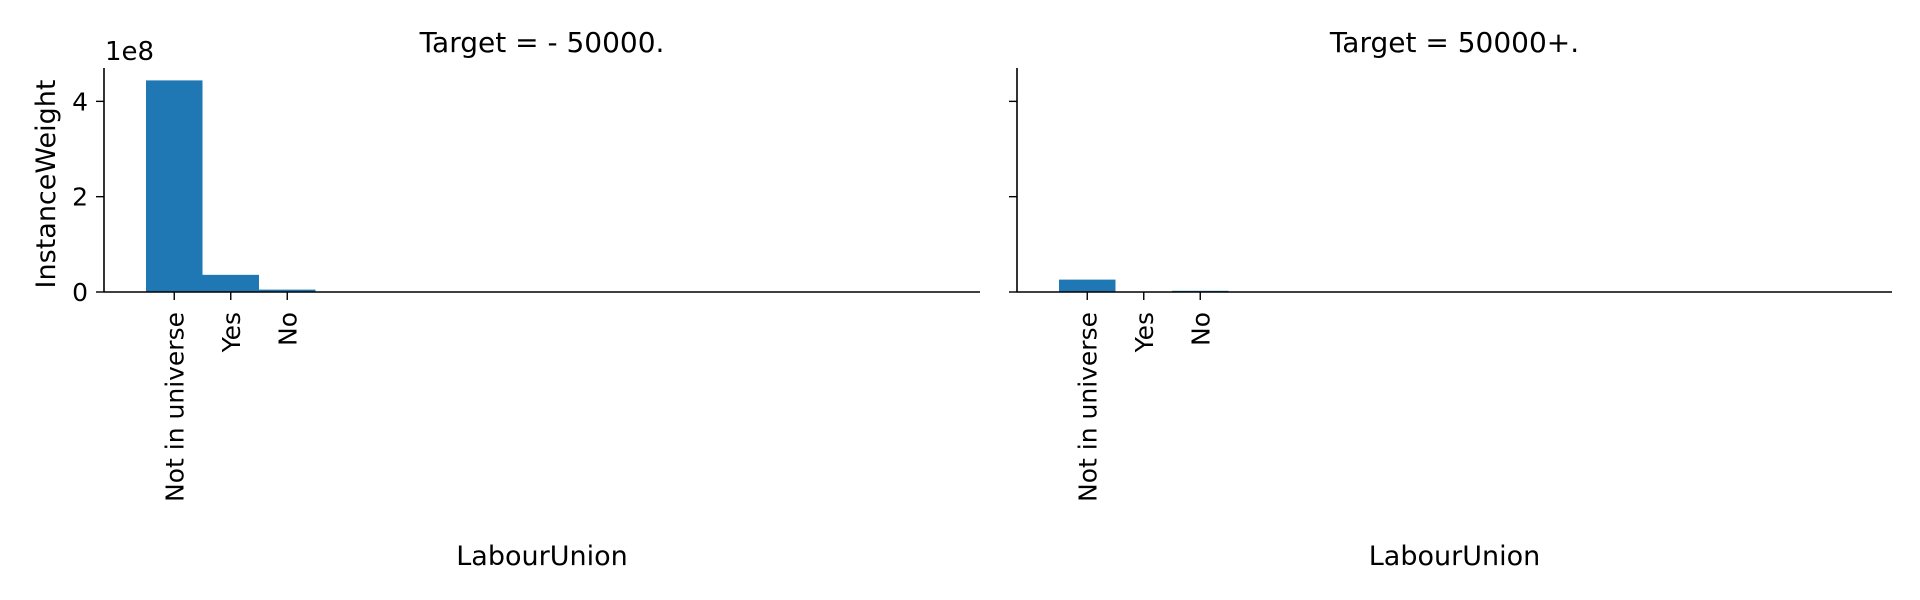 This screenshot has width=1920, height=600. What do you see at coordinates (80, 197) in the screenshot?
I see `y-tick-label: 2` at bounding box center [80, 197].